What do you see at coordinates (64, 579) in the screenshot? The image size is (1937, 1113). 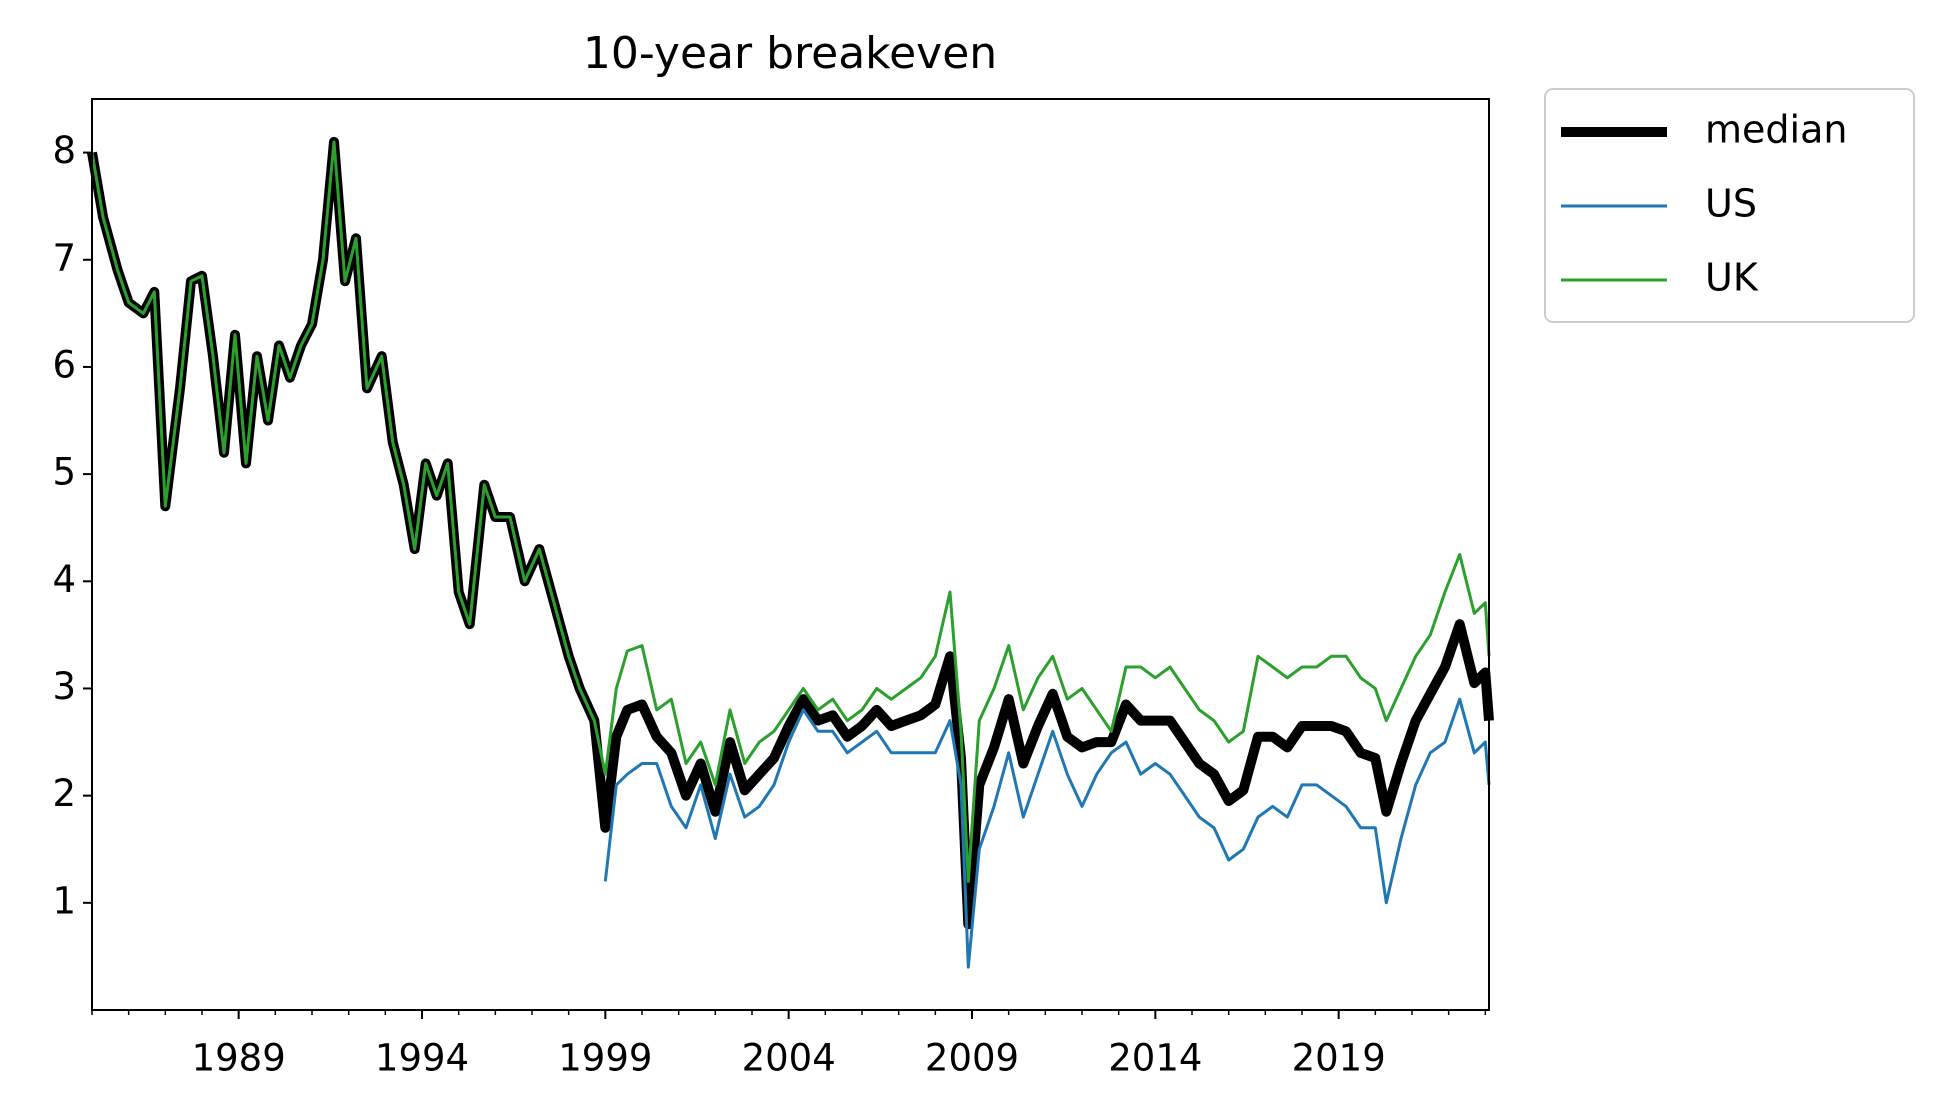 I see `y-tick-label: 4` at bounding box center [64, 579].